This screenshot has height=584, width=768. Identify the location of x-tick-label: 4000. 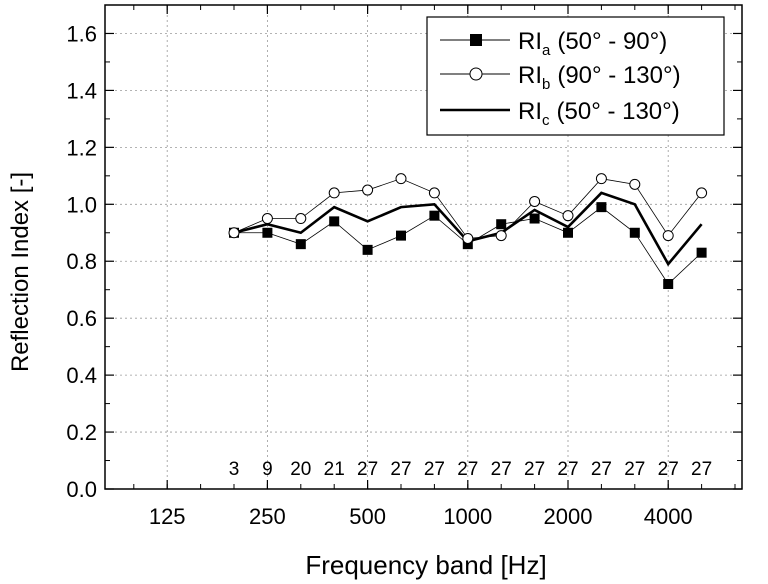
(668, 516).